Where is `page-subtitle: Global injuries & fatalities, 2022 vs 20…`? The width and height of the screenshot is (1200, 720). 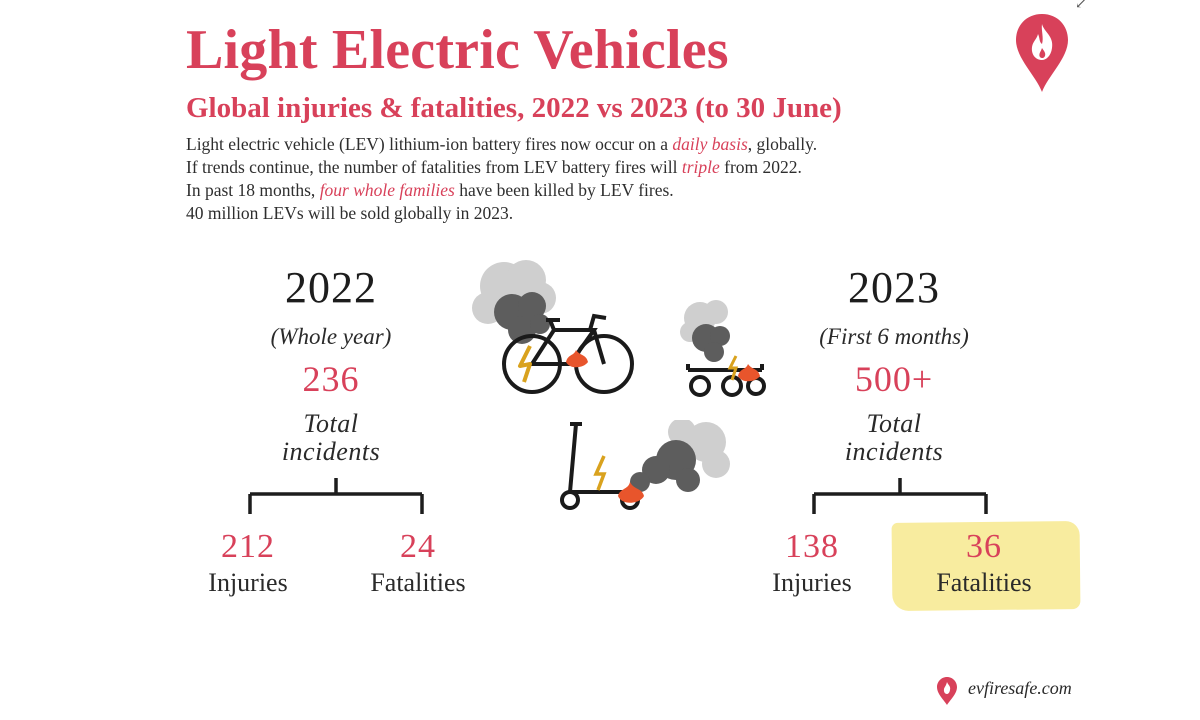 page-subtitle: Global injuries & fatalities, 2022 vs 20… is located at coordinates (514, 108).